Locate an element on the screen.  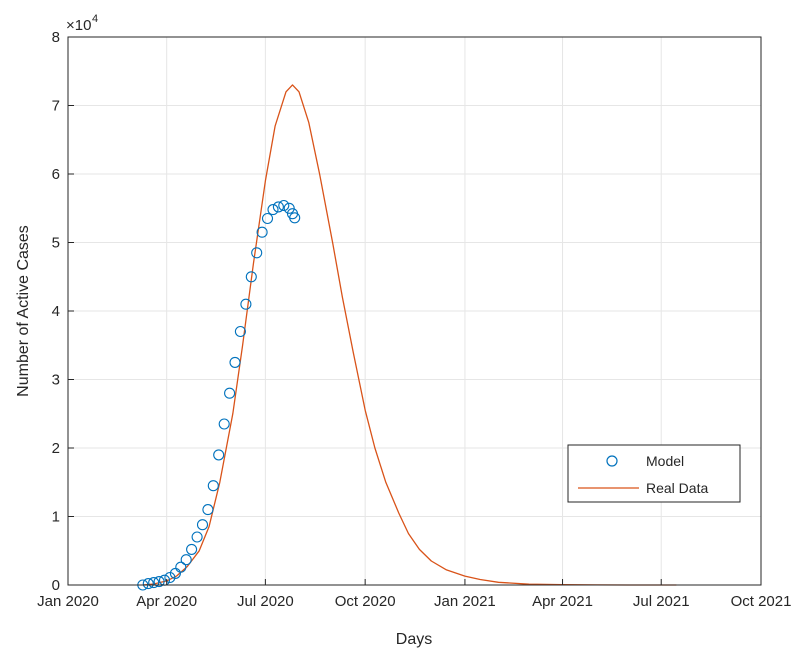
y-axis-exponent-base: ×10 is located at coordinates (78, 25).